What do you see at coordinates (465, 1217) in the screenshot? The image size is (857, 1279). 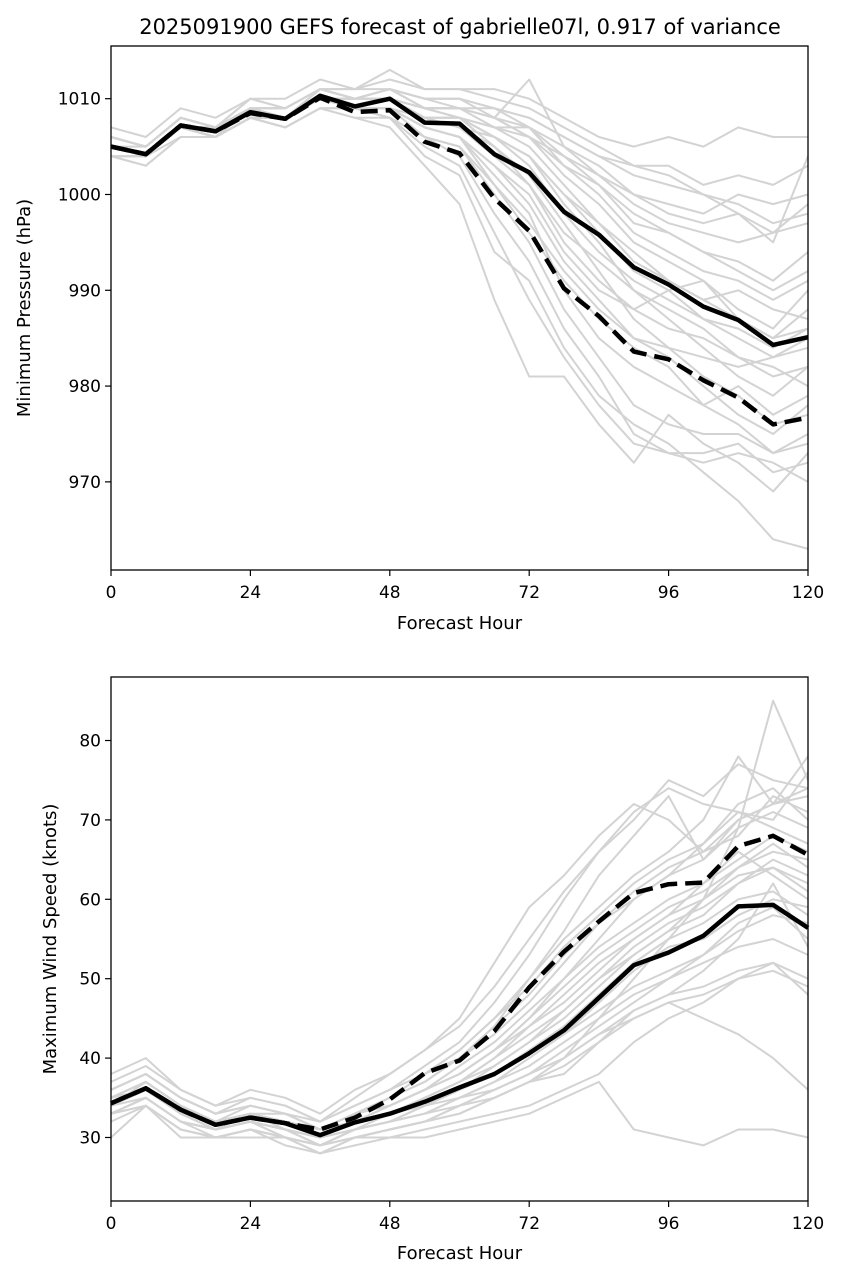 I see `wind-x-ticks: 0 24 48 72 96 120` at bounding box center [465, 1217].